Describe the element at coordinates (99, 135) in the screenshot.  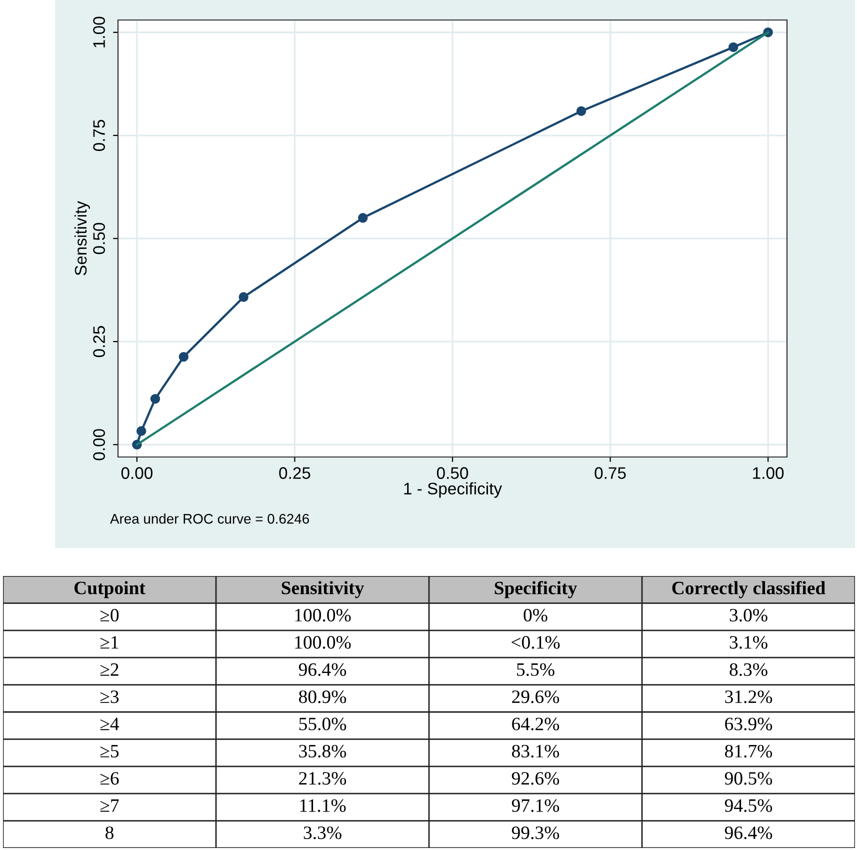
I see `y-tick-label: 0.75` at that location.